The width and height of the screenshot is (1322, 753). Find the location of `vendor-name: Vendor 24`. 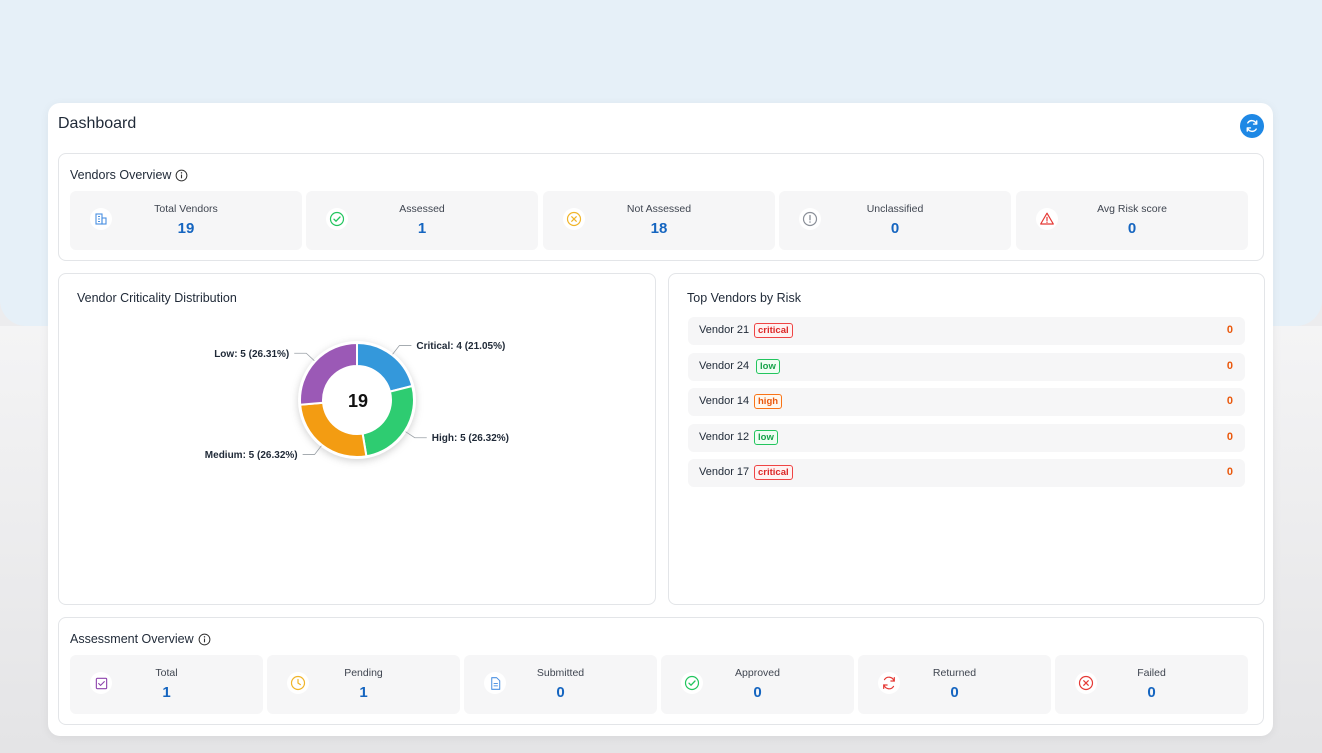

vendor-name: Vendor 24 is located at coordinates (724, 366).